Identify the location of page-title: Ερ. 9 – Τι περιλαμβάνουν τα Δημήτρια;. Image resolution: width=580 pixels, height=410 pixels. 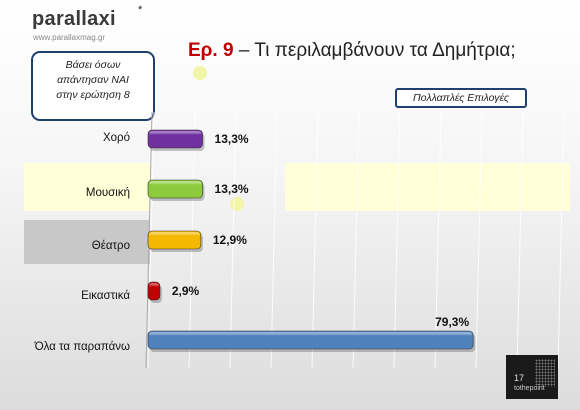
(352, 51).